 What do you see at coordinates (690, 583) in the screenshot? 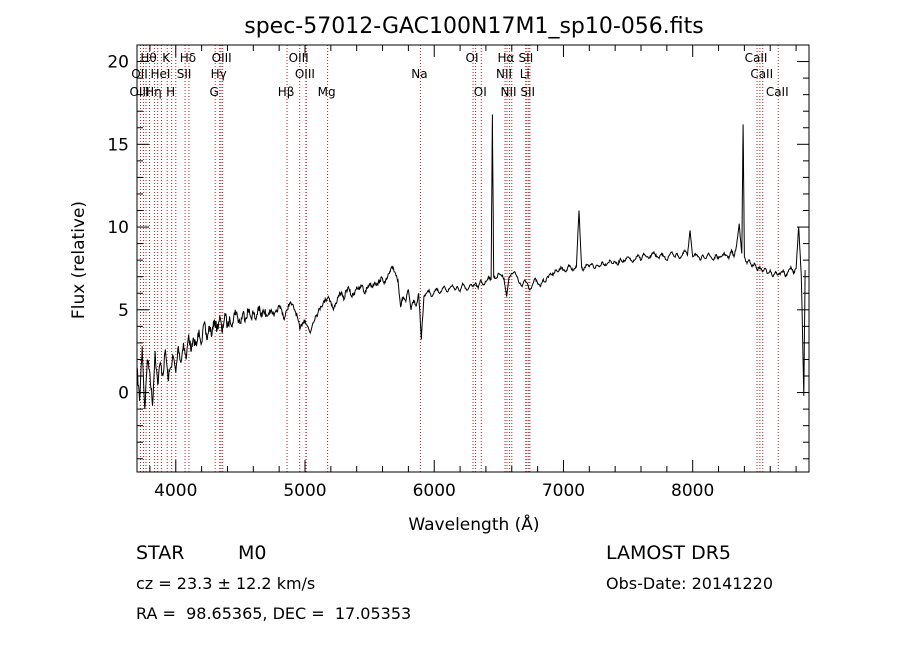
I see `observation-date: Obs-Date: 20141220` at bounding box center [690, 583].